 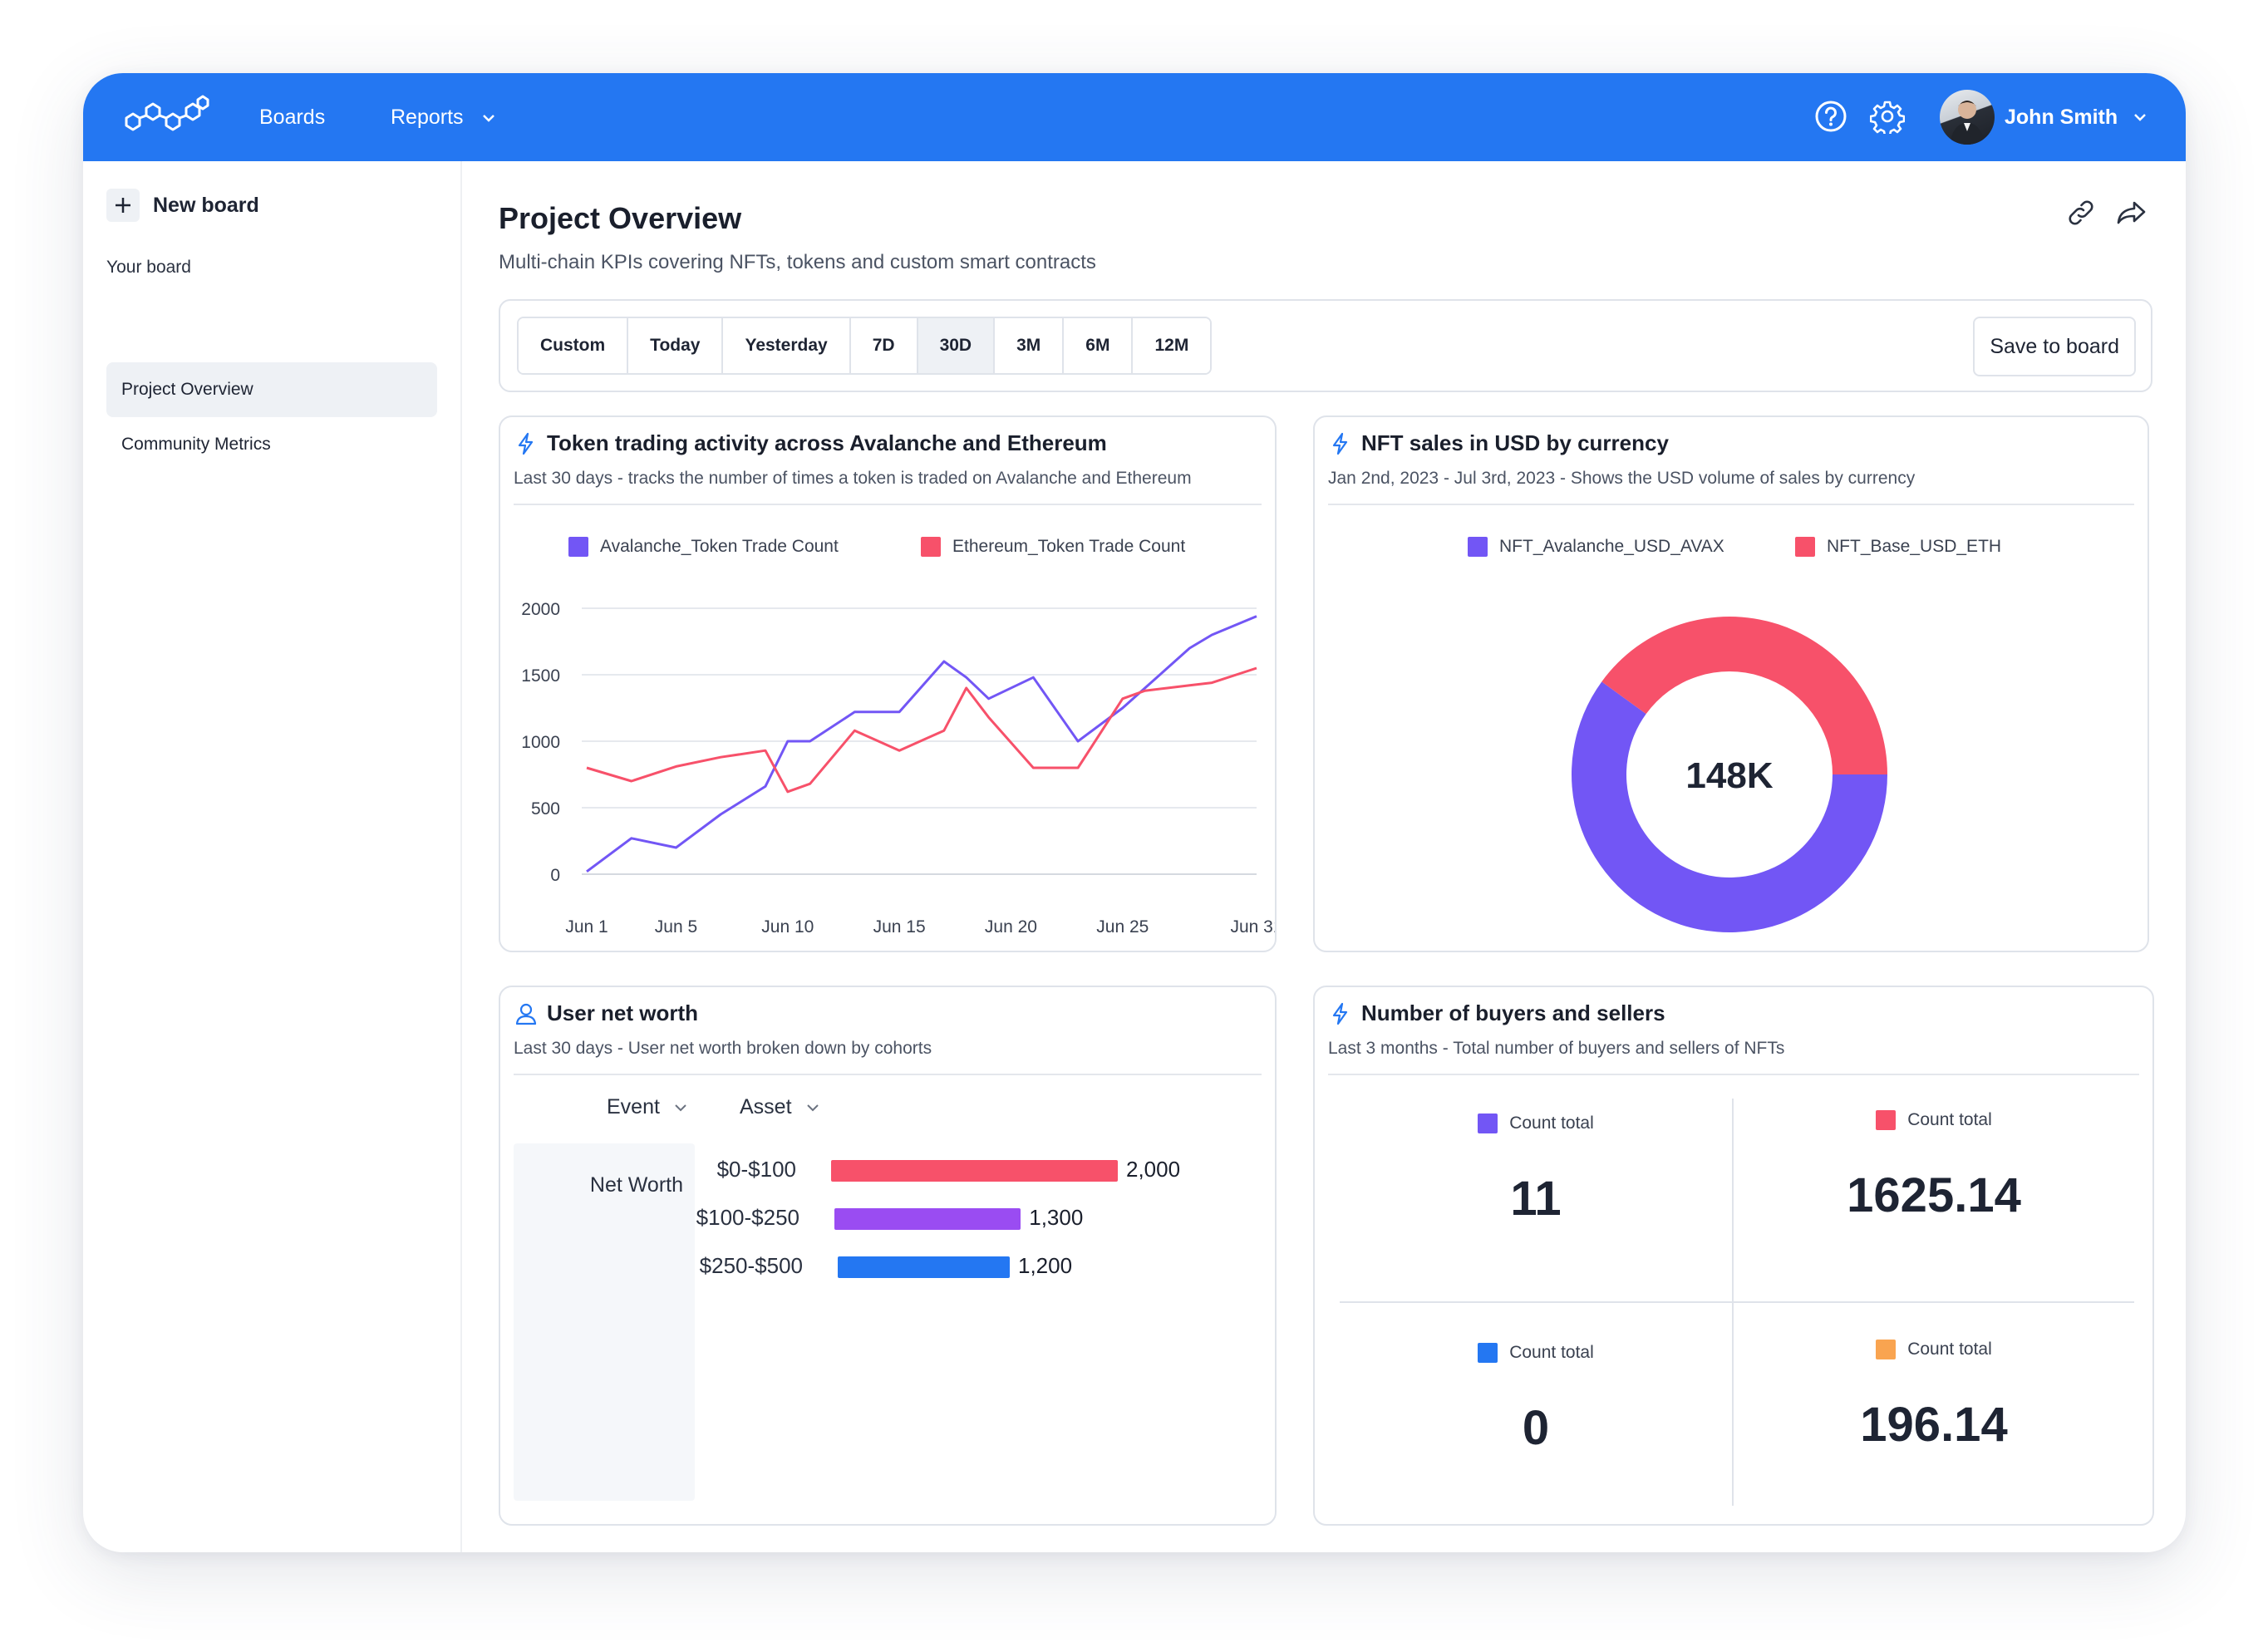 What do you see at coordinates (1898, 547) in the screenshot?
I see `legend-item-eth: NFT_Base_USD_ETH` at bounding box center [1898, 547].